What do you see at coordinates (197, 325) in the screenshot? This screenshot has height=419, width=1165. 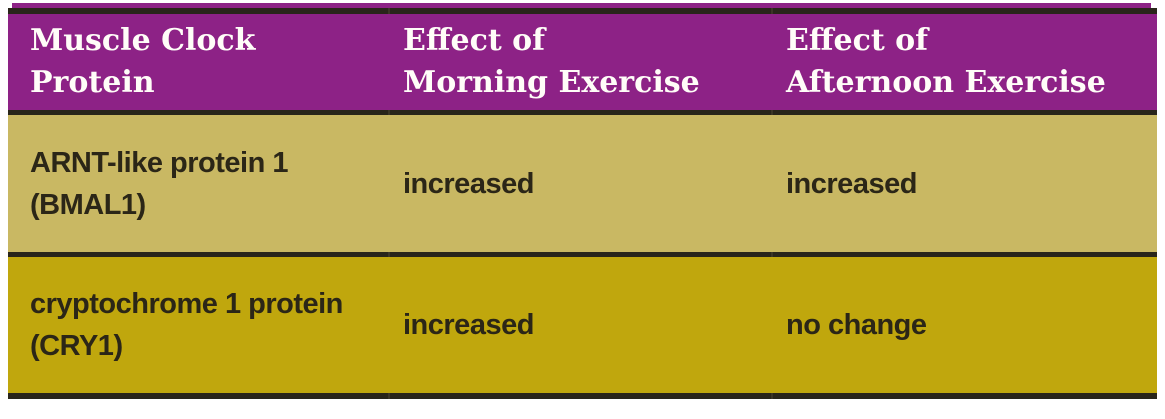 I see `cell-cry1-name: cryptochrome 1 protein (CRY1)` at bounding box center [197, 325].